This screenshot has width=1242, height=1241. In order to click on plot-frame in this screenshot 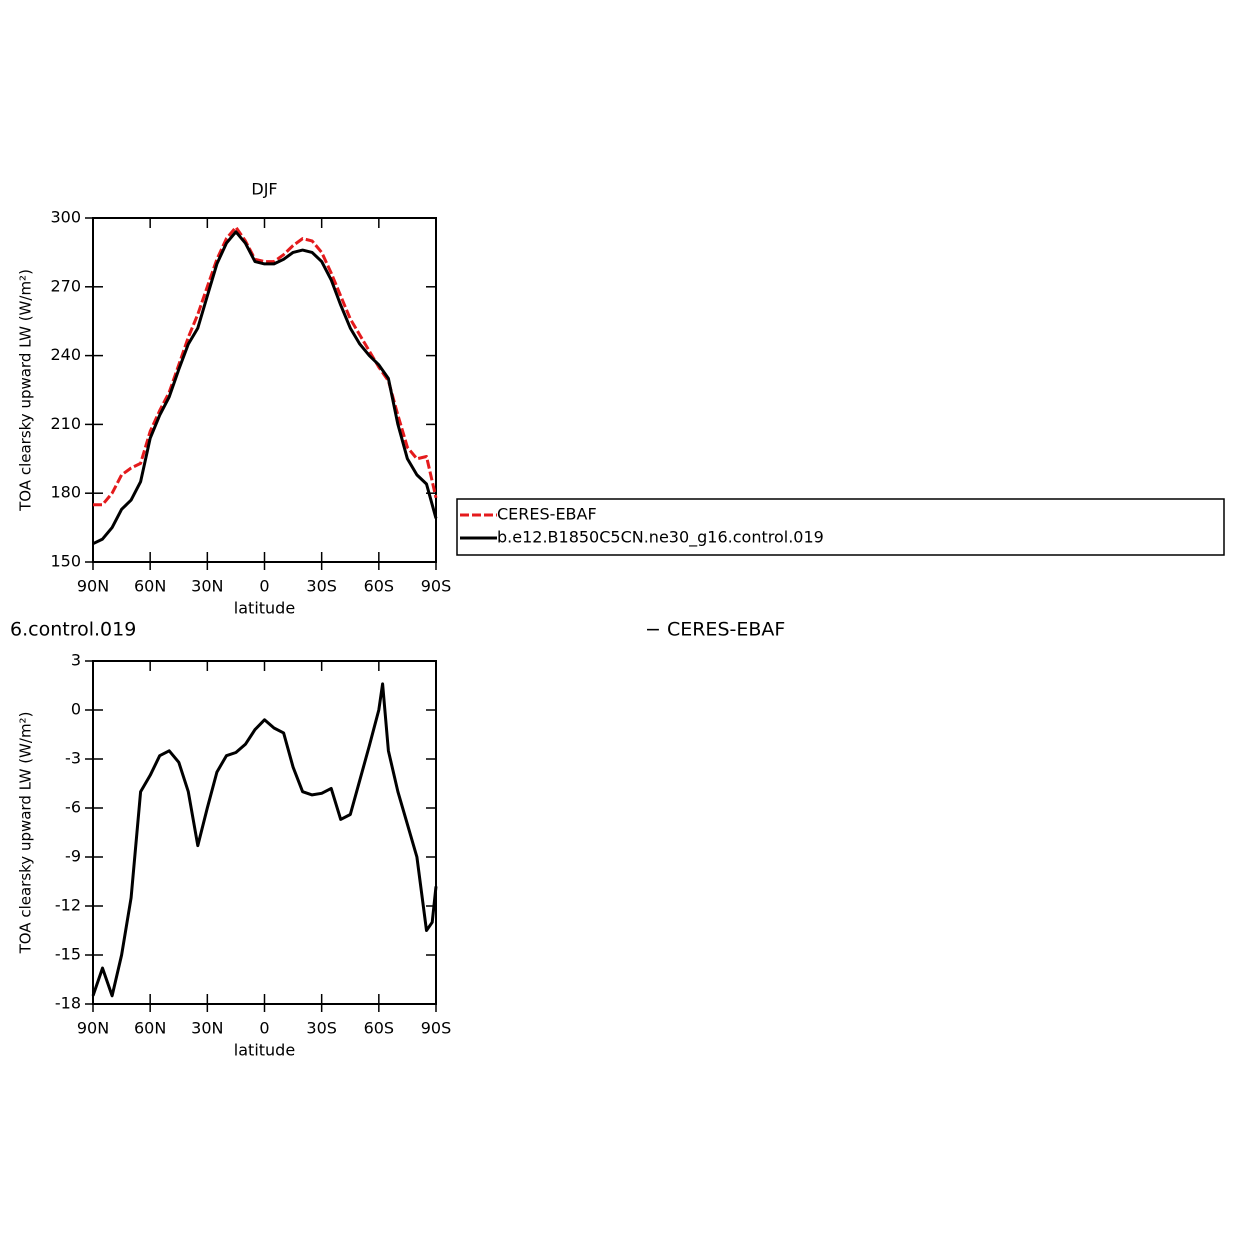, I will do `click(264, 390)`.